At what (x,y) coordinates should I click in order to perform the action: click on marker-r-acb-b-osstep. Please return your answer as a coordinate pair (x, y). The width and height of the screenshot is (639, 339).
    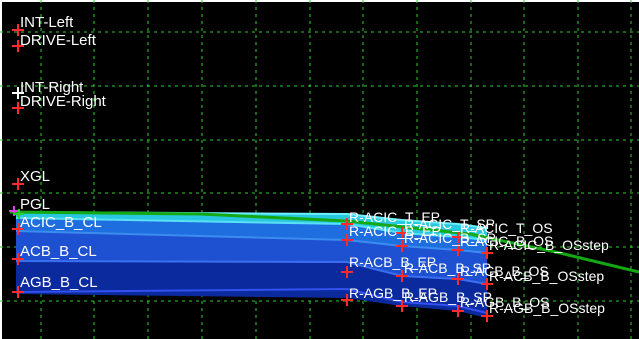
    Looking at the image, I should click on (487, 284).